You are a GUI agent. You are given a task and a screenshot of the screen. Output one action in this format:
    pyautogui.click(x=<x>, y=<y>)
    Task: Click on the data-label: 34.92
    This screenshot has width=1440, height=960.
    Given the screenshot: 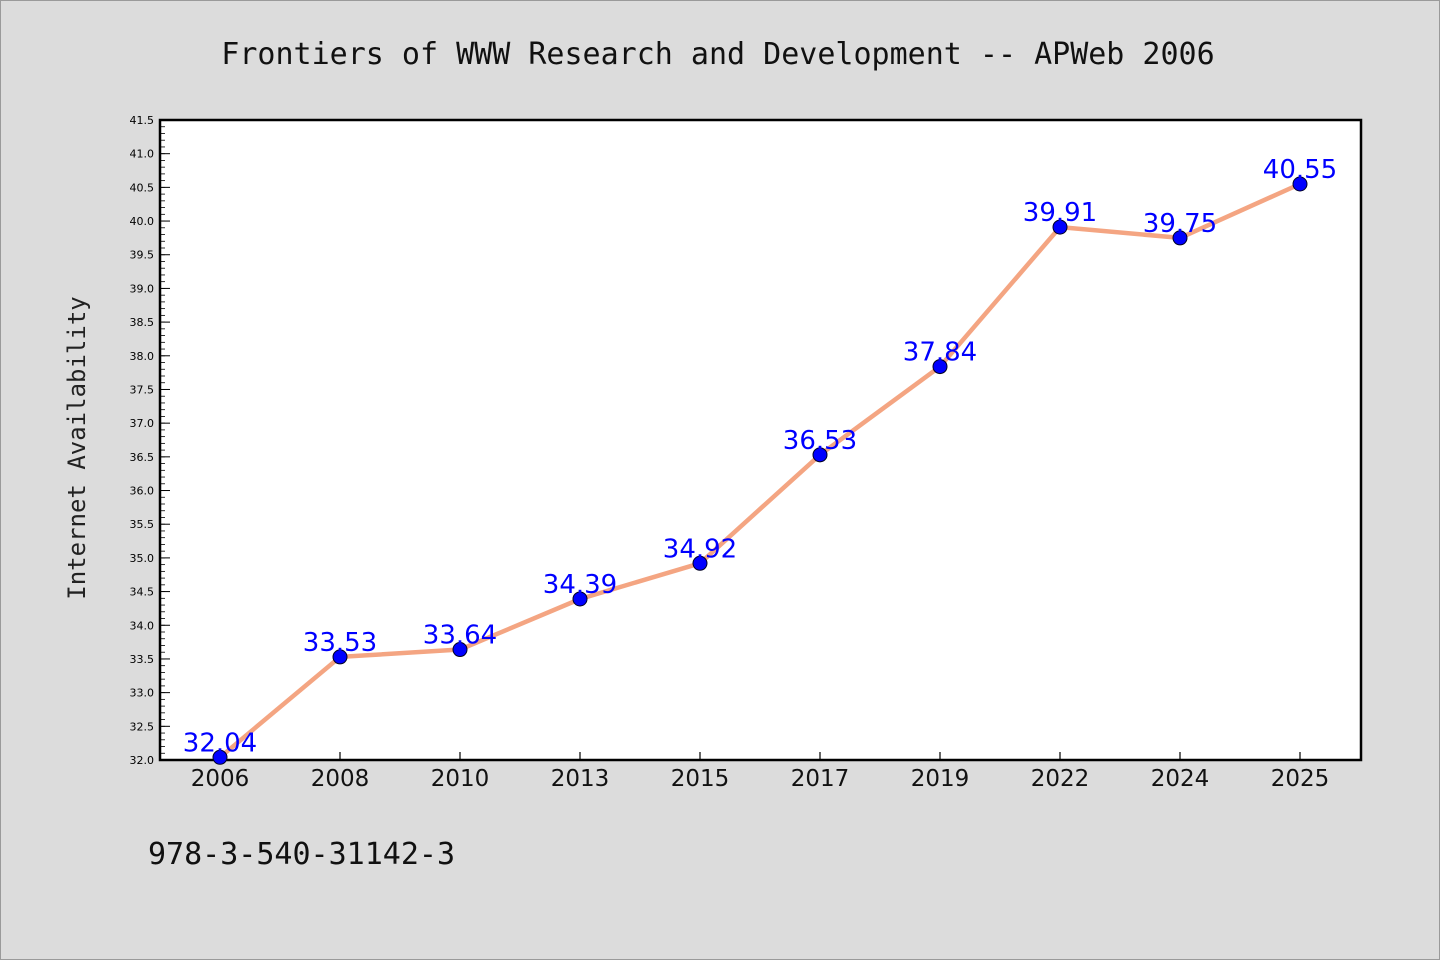 What is the action you would take?
    pyautogui.click(x=700, y=549)
    